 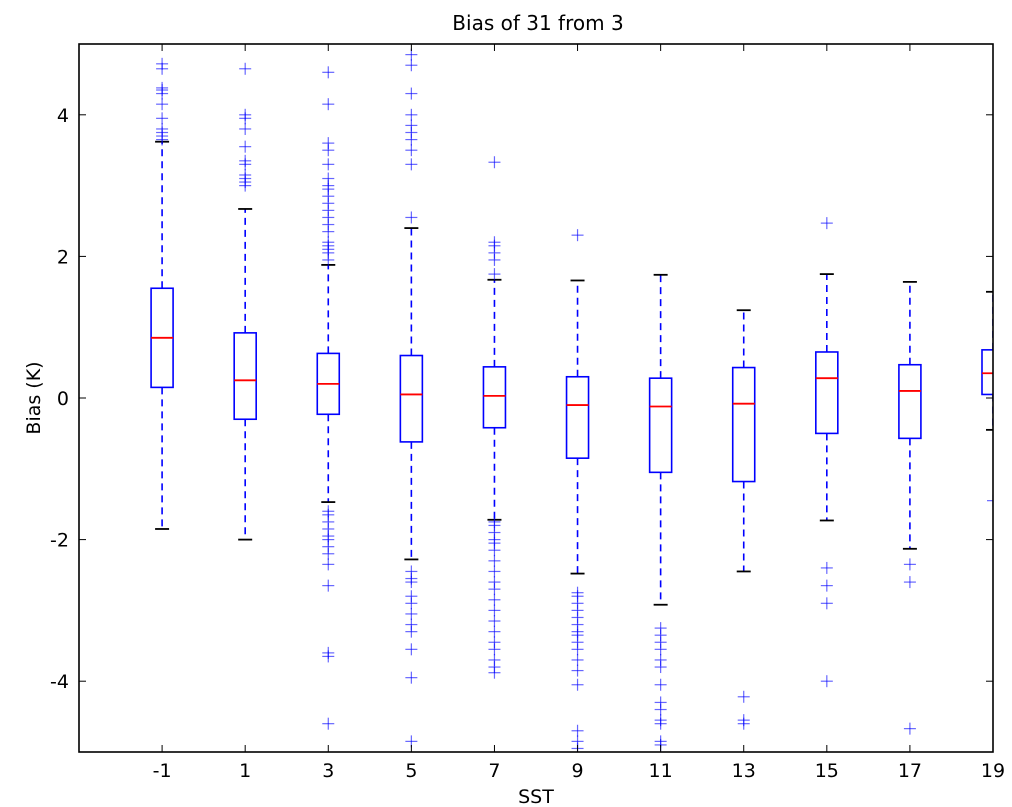 I want to click on x-tick-label: -1, so click(x=162, y=771).